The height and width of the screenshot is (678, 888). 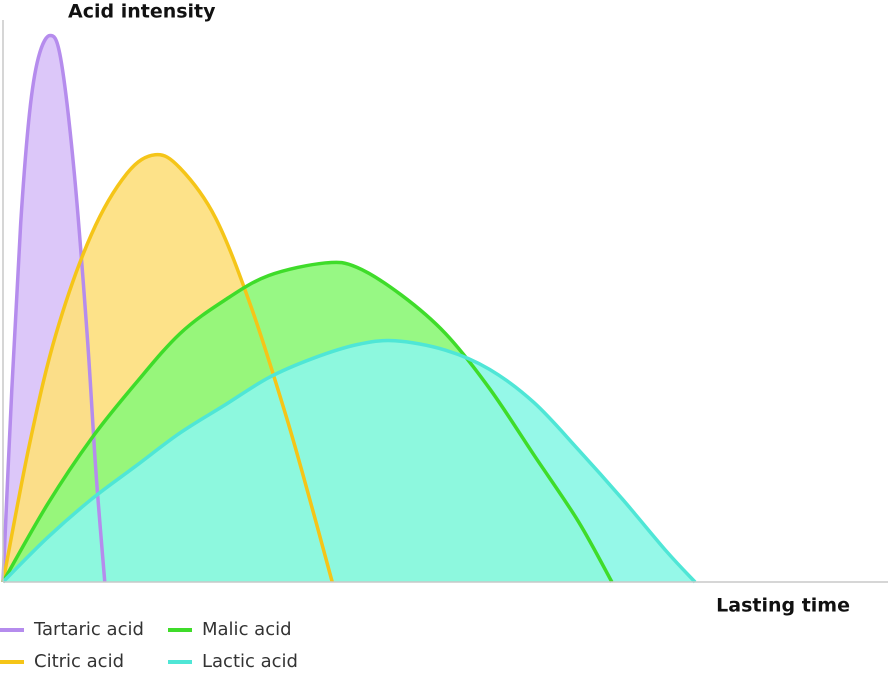 I want to click on legend-label: Citric acid, so click(x=79, y=661).